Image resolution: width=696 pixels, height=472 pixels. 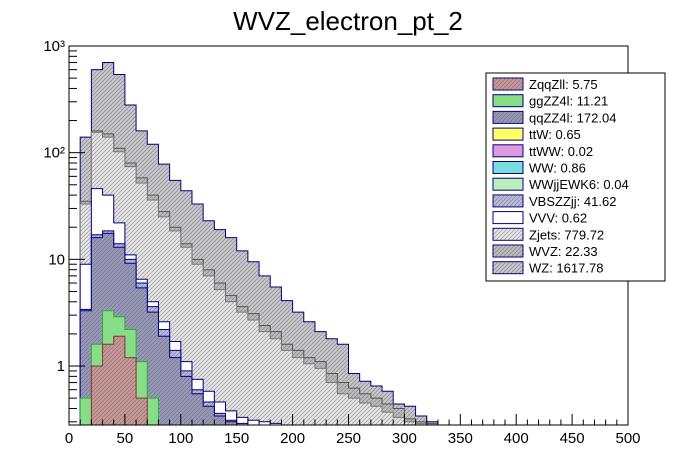 I want to click on legend-entry: WZ: 1617.78, so click(x=547, y=268).